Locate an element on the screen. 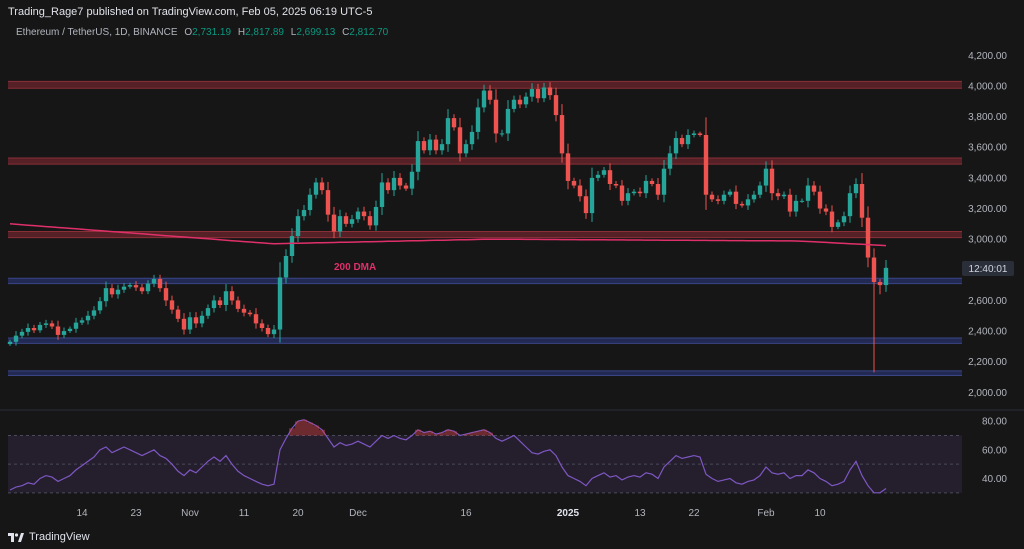 This screenshot has width=1024, height=549. price-tick-label: 4,000.00 is located at coordinates (987, 86).